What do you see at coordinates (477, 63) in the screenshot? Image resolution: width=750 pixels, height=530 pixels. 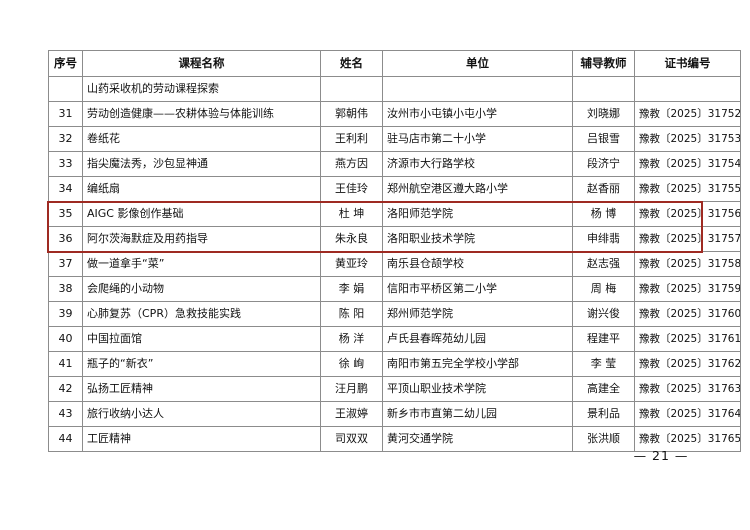 I see `column-header-unit: 单位` at bounding box center [477, 63].